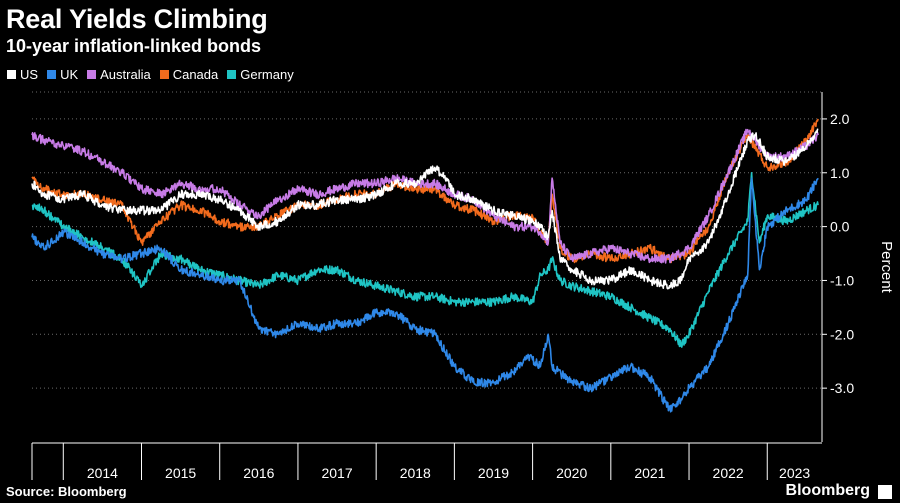 This screenshot has height=503, width=900. I want to click on x-tick-label: 2016, so click(258, 473).